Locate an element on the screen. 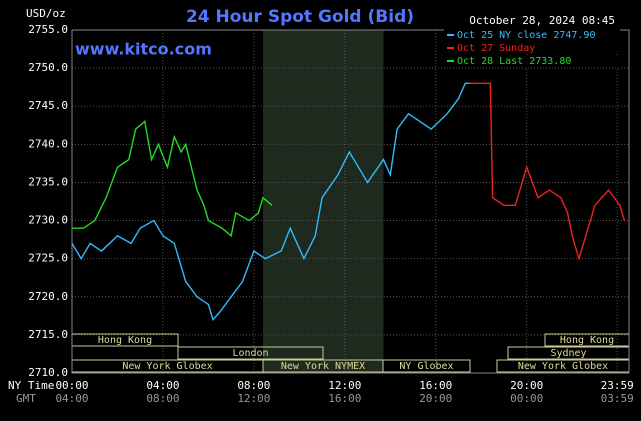  y-tick-label: 2720.0 is located at coordinates (48, 296).